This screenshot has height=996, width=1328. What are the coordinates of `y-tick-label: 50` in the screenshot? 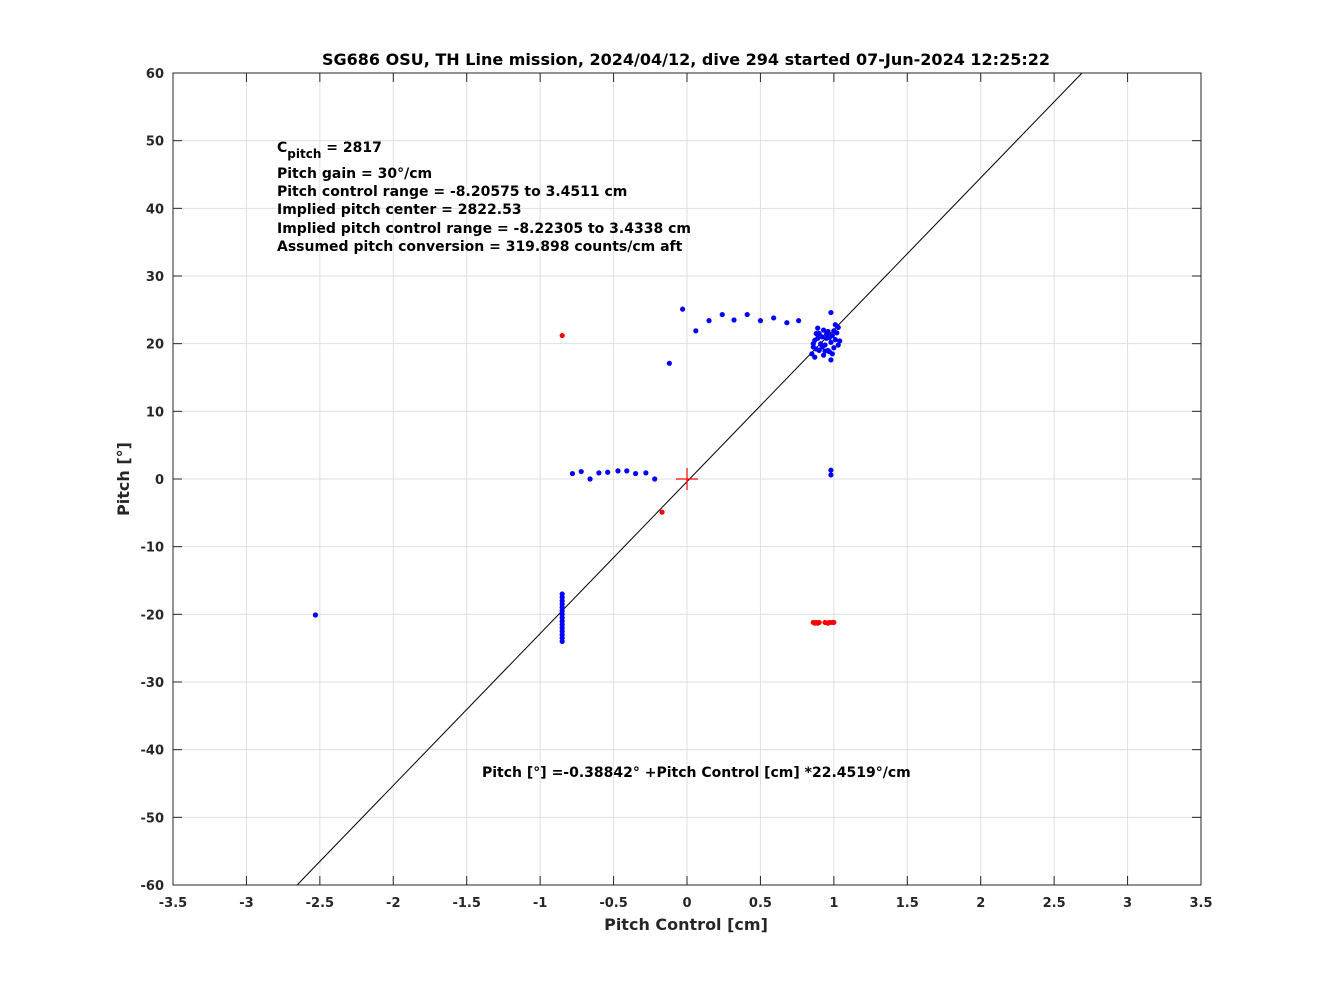 It's located at (155, 142).